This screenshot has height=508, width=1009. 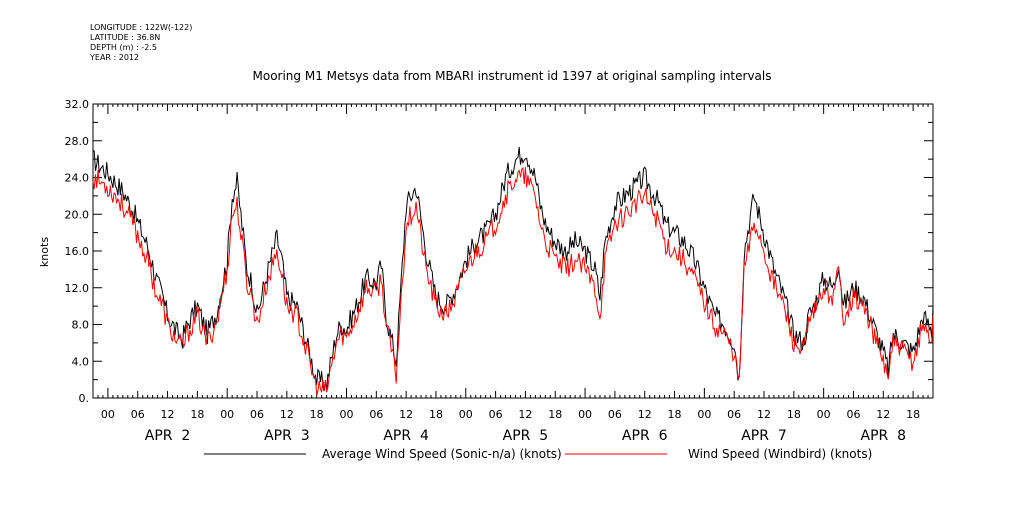 I want to click on day-label: APR 6, so click(x=645, y=436).